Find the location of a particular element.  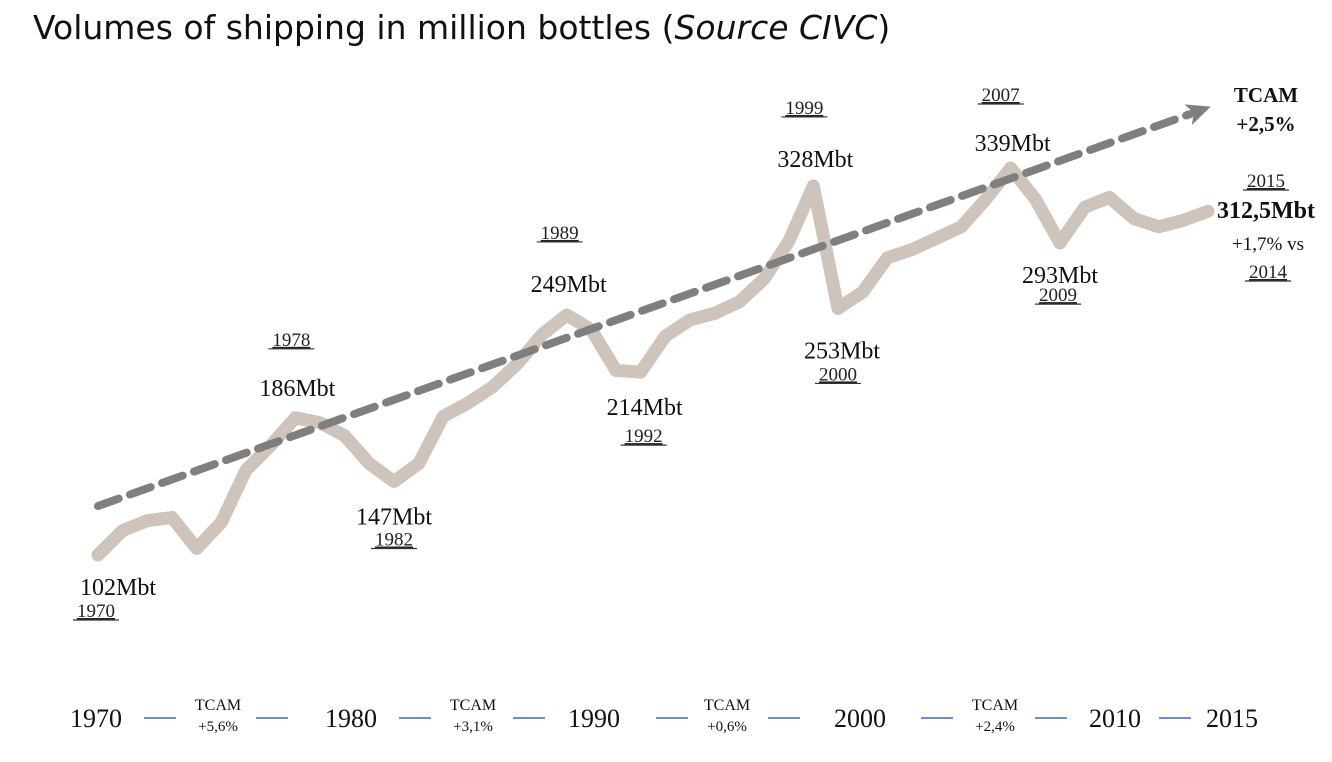

annotation-year-1970: 1970 is located at coordinates (96, 611).